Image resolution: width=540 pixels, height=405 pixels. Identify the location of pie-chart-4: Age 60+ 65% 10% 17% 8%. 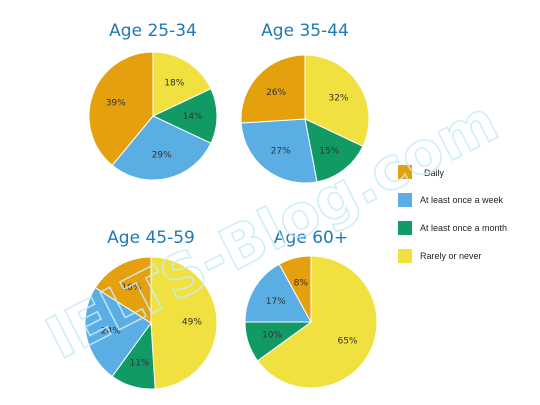
(311, 308).